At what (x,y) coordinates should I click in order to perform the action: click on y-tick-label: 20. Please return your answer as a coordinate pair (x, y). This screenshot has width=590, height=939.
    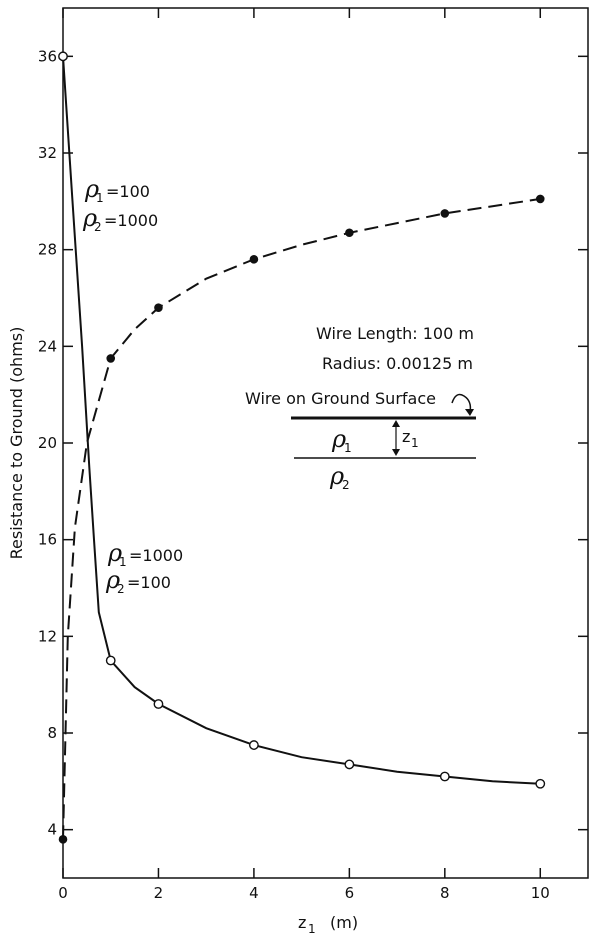
    Looking at the image, I should click on (47, 443).